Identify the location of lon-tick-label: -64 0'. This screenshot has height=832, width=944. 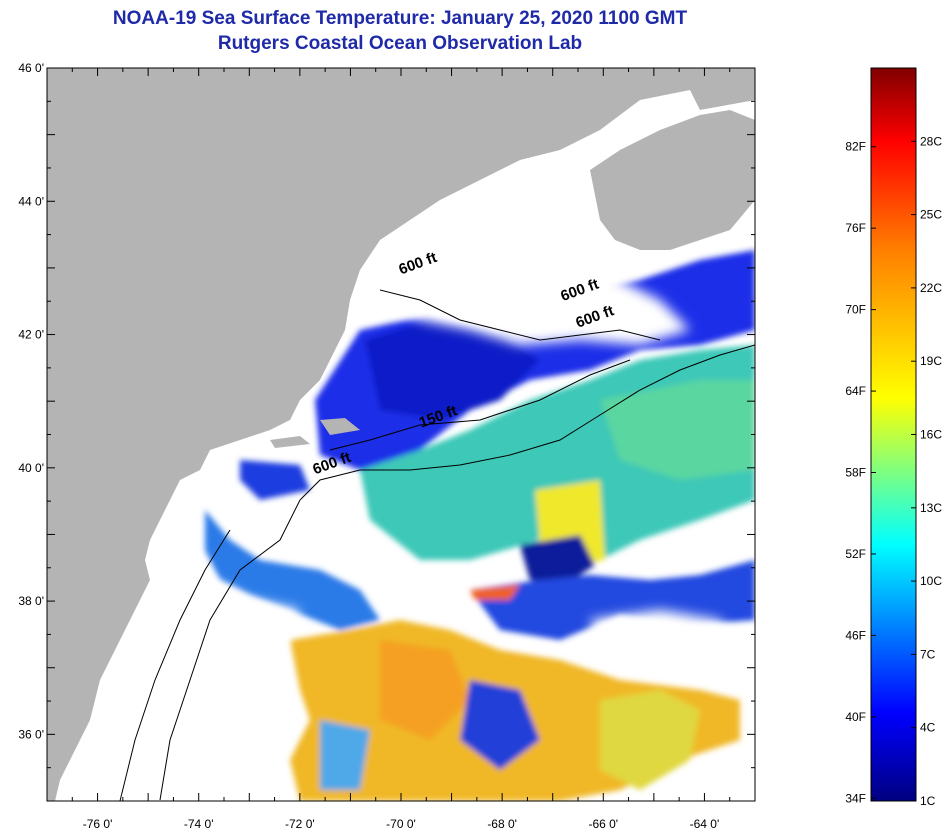
(705, 824).